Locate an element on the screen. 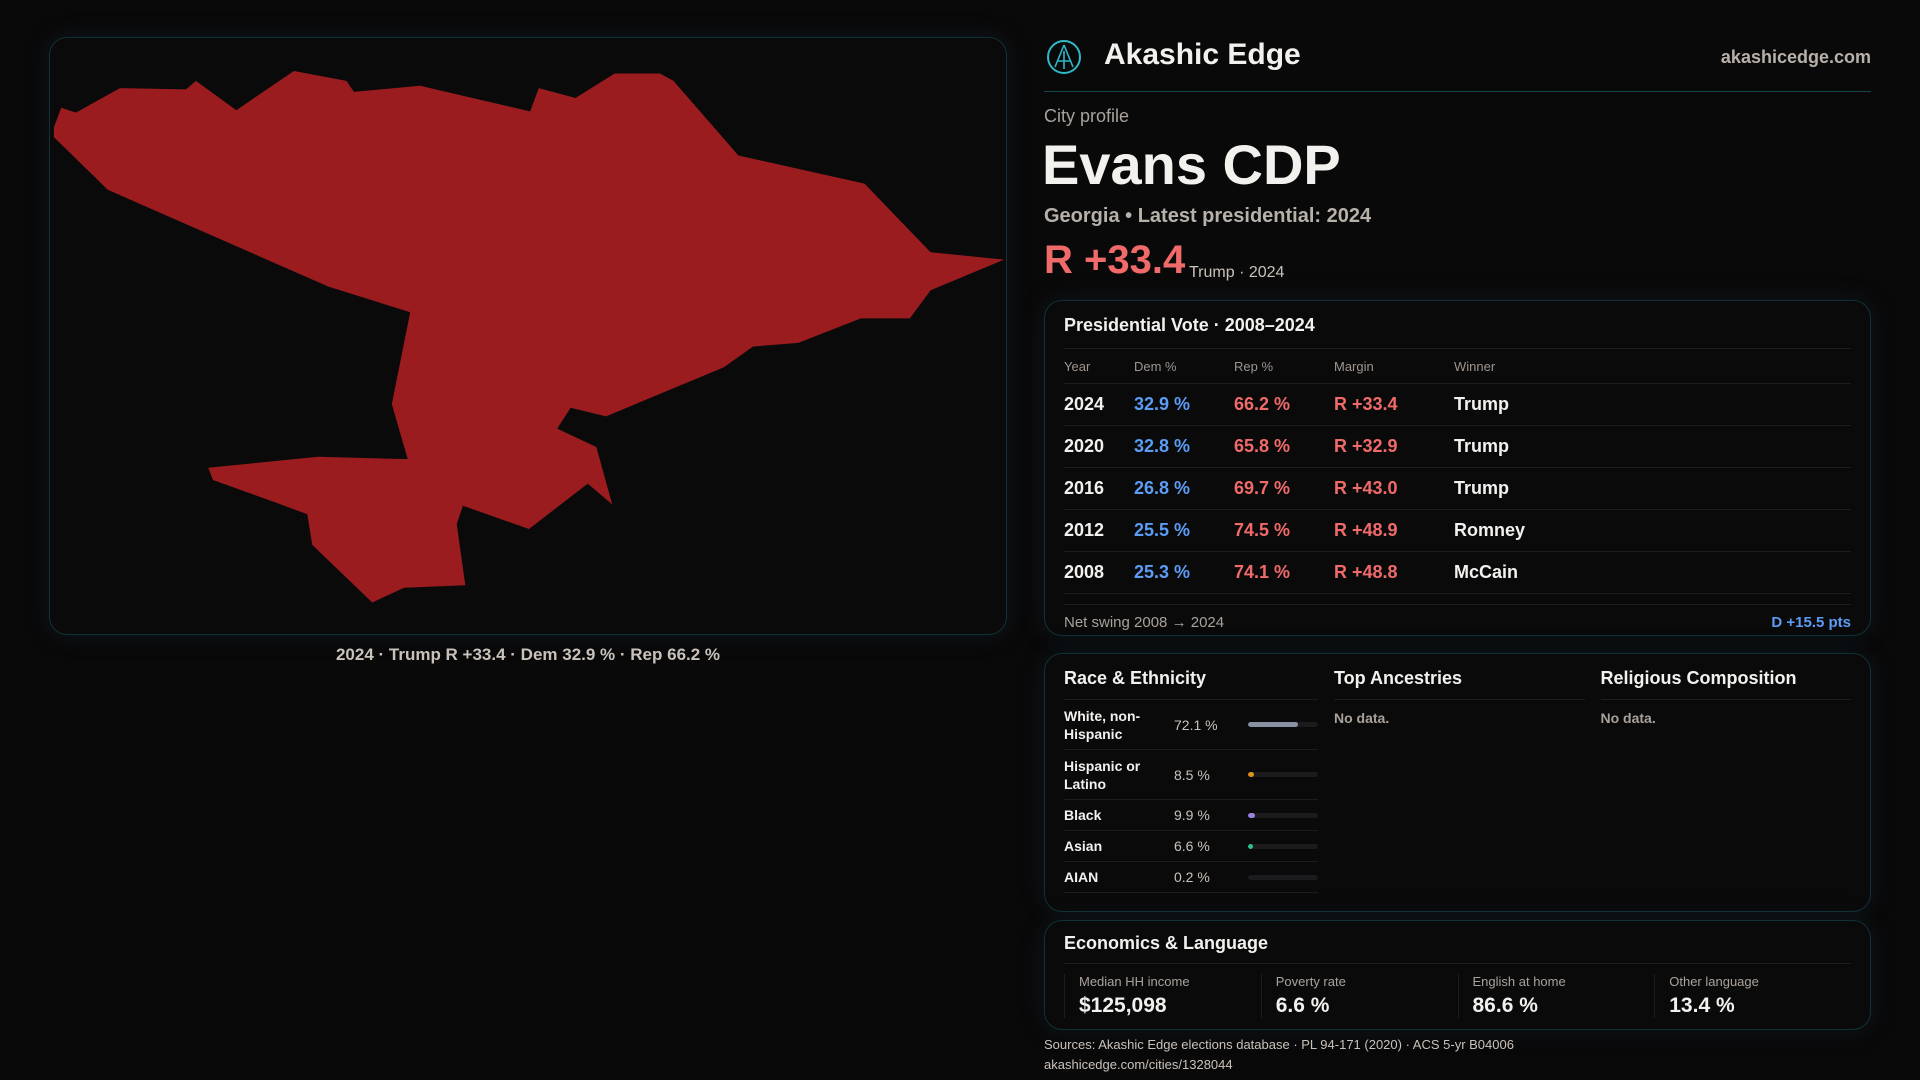  race-label: Asian is located at coordinates (1083, 846).